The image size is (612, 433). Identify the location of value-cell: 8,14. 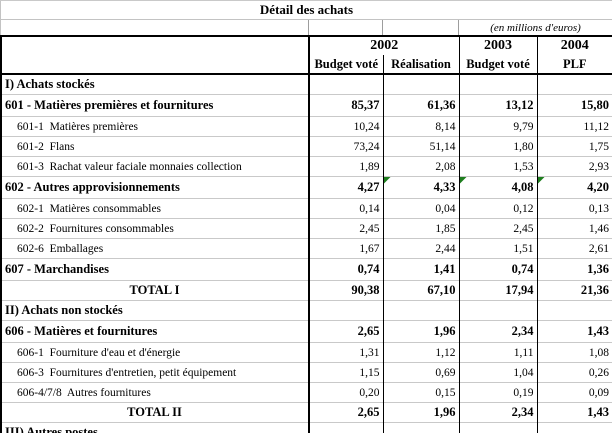
(420, 126).